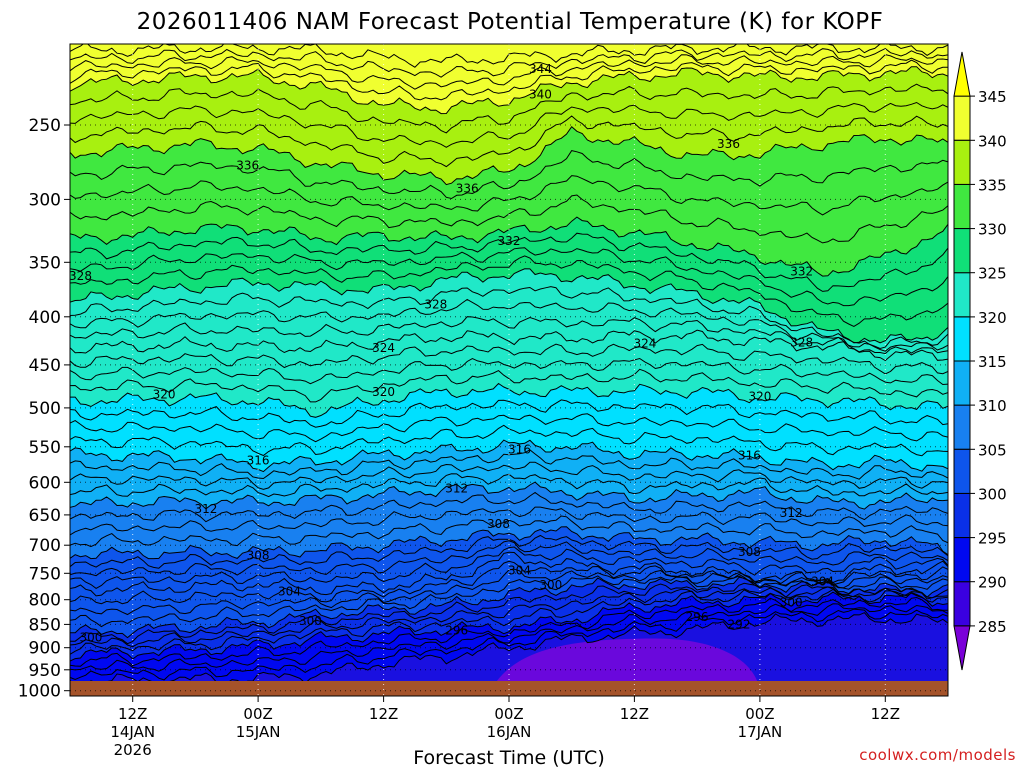 This screenshot has width=1024, height=768. I want to click on y-tick-label: 400, so click(45, 318).